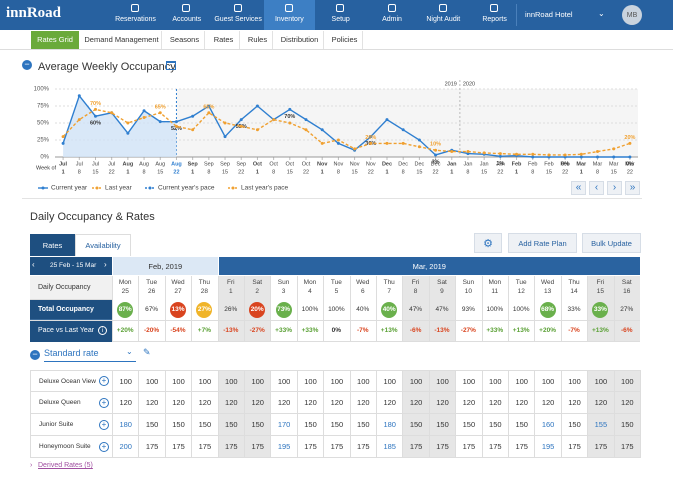  What do you see at coordinates (596, 188) in the screenshot?
I see `chart-nav-button: ‹` at bounding box center [596, 188].